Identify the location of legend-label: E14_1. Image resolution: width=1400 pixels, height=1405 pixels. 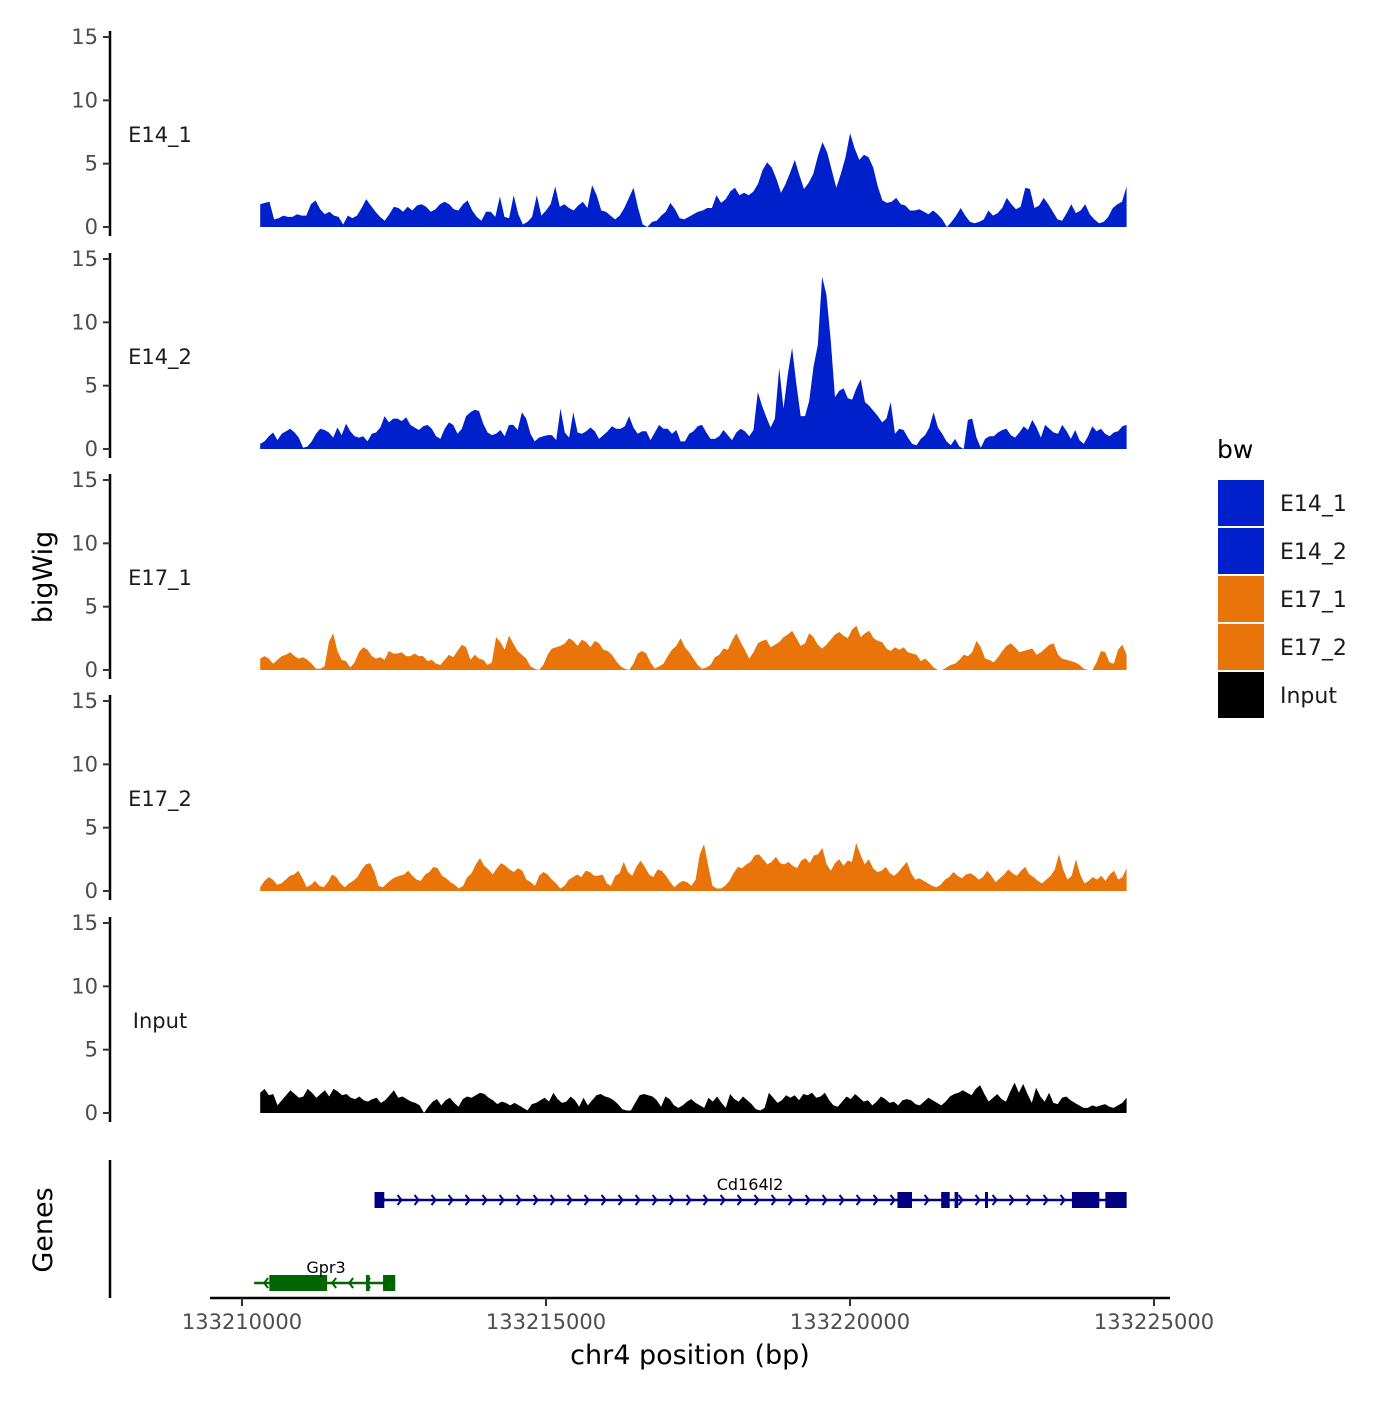
(1313, 504).